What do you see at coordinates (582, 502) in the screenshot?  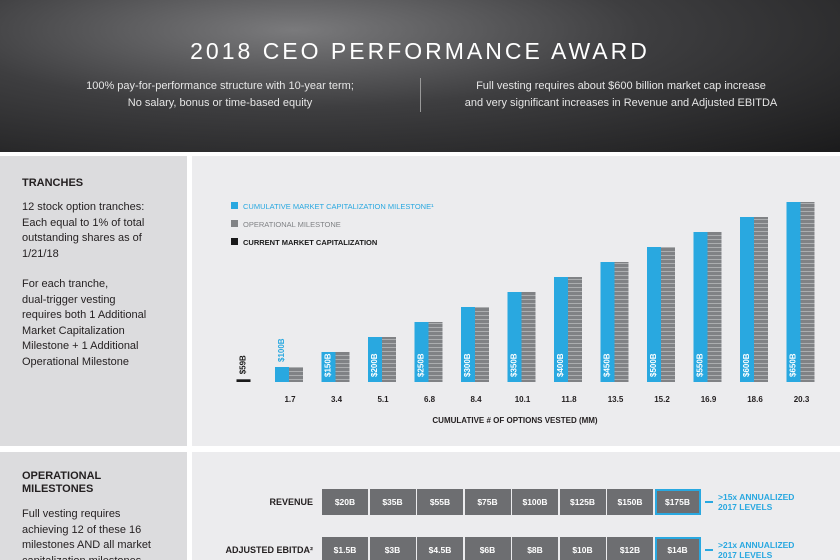 I see `cell: $125B` at bounding box center [582, 502].